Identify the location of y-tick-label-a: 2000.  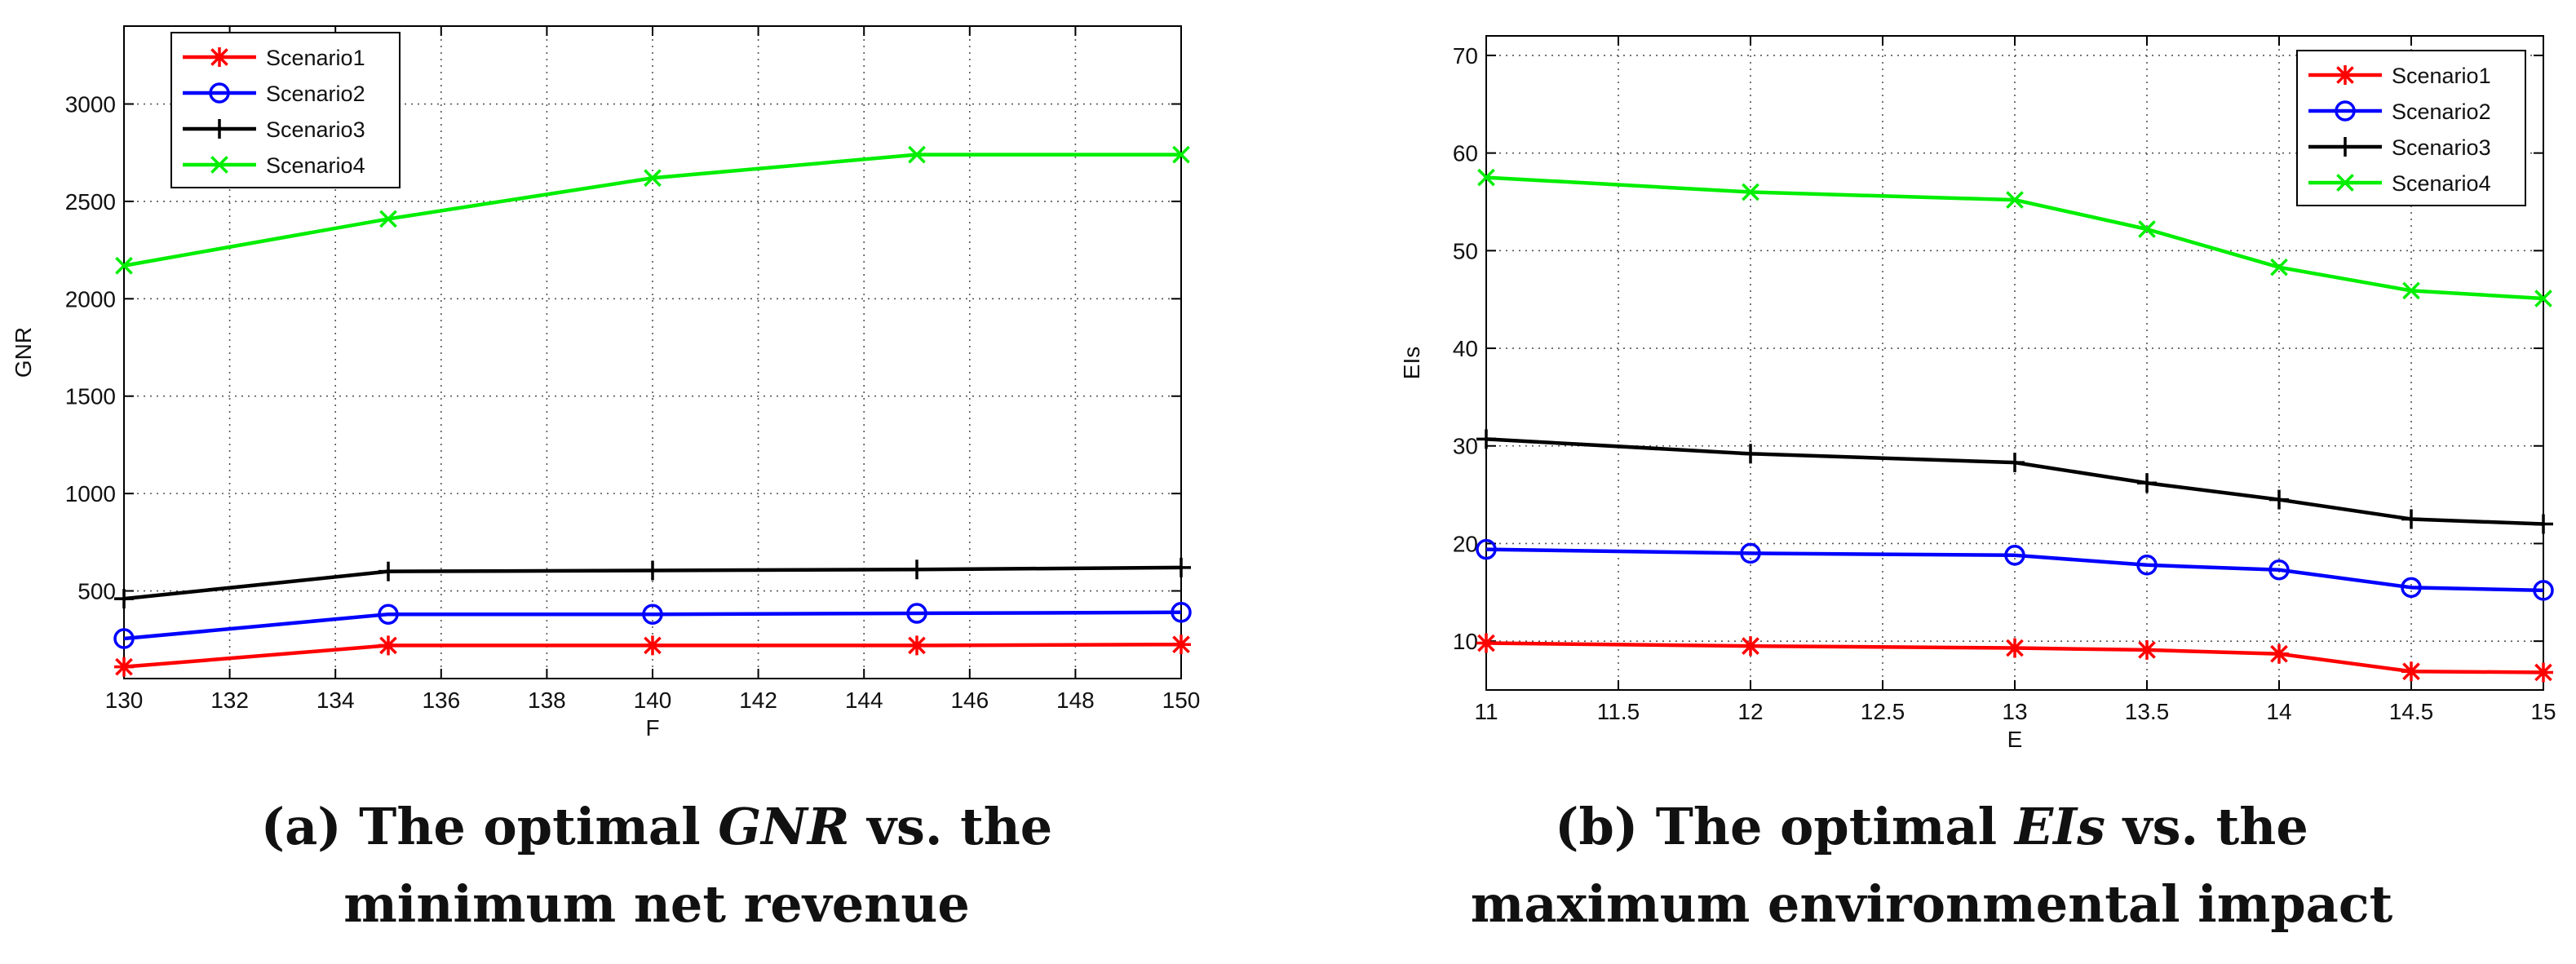
(90, 299).